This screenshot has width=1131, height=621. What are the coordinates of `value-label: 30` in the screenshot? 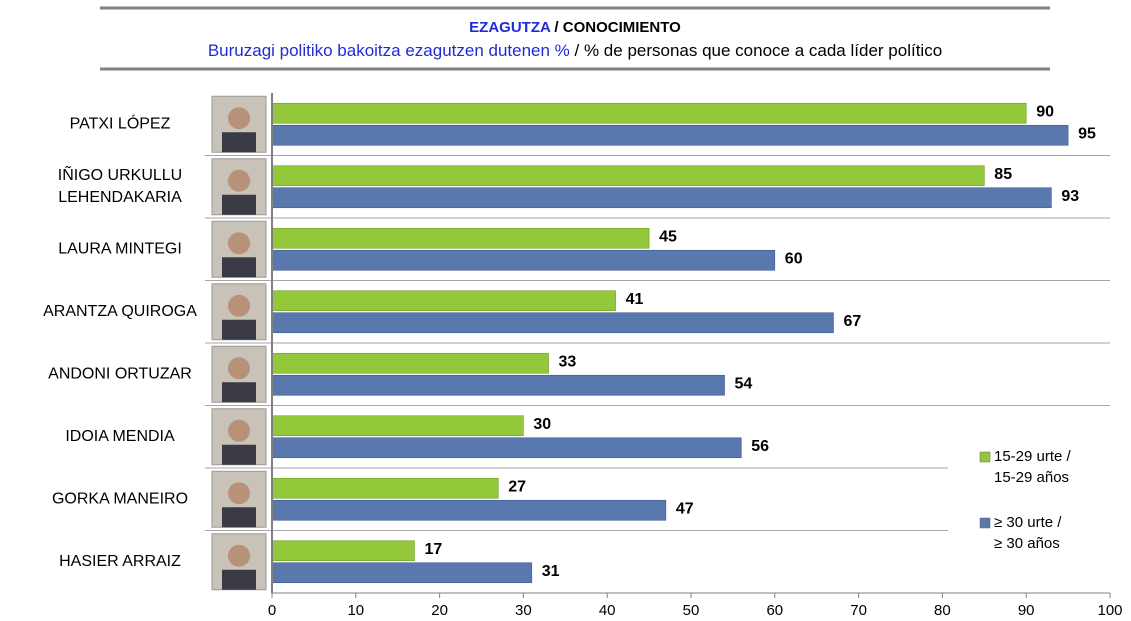 It's located at (542, 424).